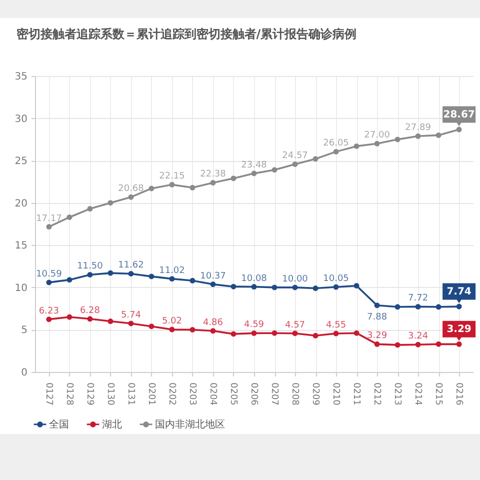  What do you see at coordinates (336, 143) in the screenshot?
I see `data-label: 26.05` at bounding box center [336, 143].